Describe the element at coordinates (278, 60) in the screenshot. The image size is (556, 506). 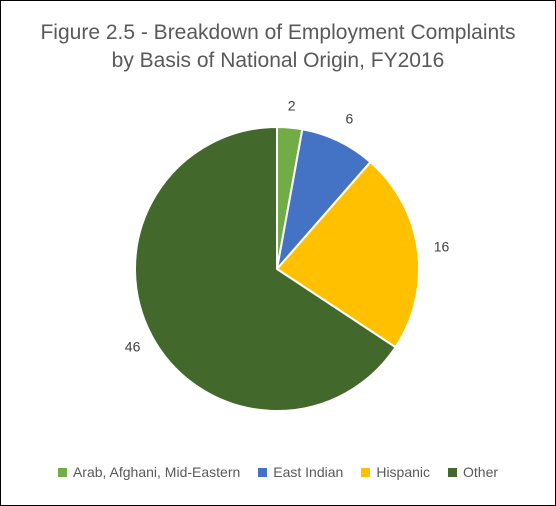
I see `chart-title-line-2: by Basis of National Origin, FY2016` at that location.